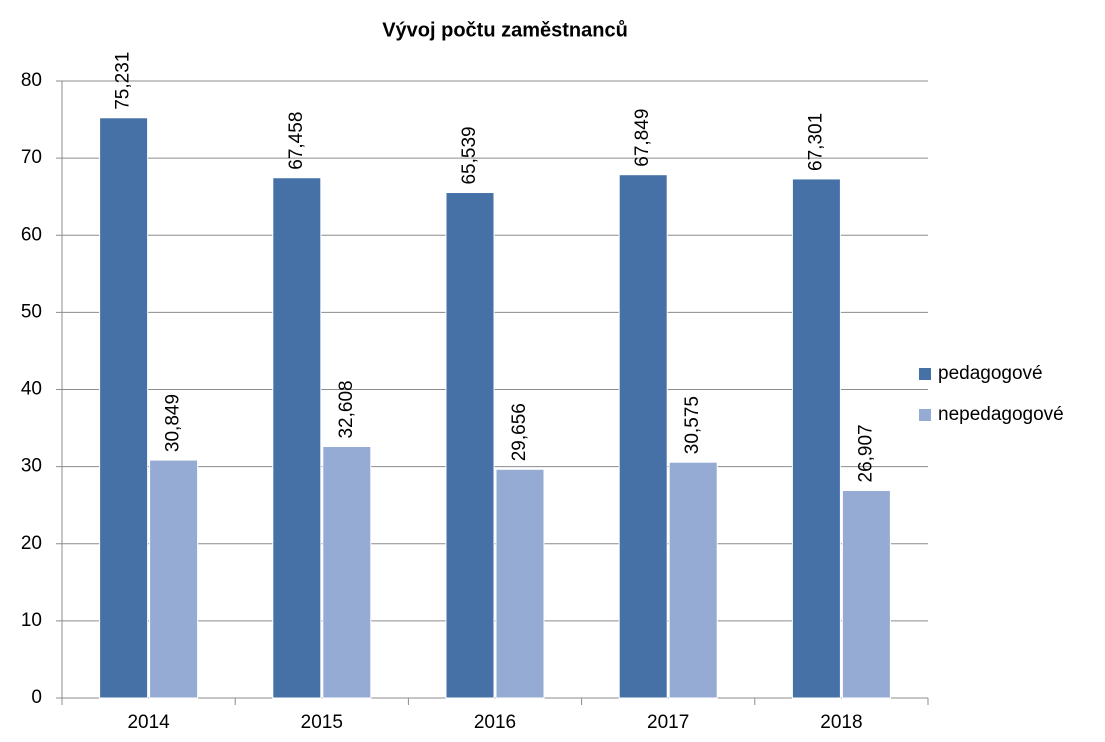 The width and height of the screenshot is (1105, 742). Describe the element at coordinates (31, 311) in the screenshot. I see `y-tick-label: 50` at that location.